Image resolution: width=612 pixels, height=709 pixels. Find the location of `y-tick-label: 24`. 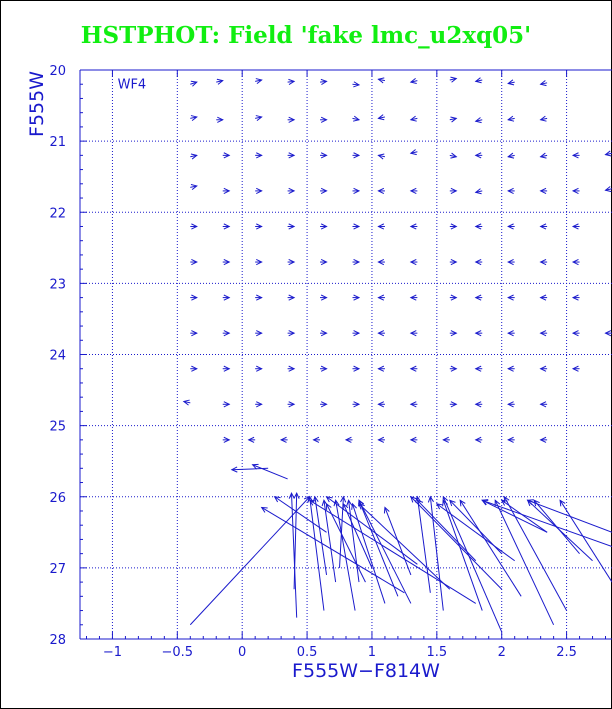

y-tick-label: 24 is located at coordinates (57, 356).